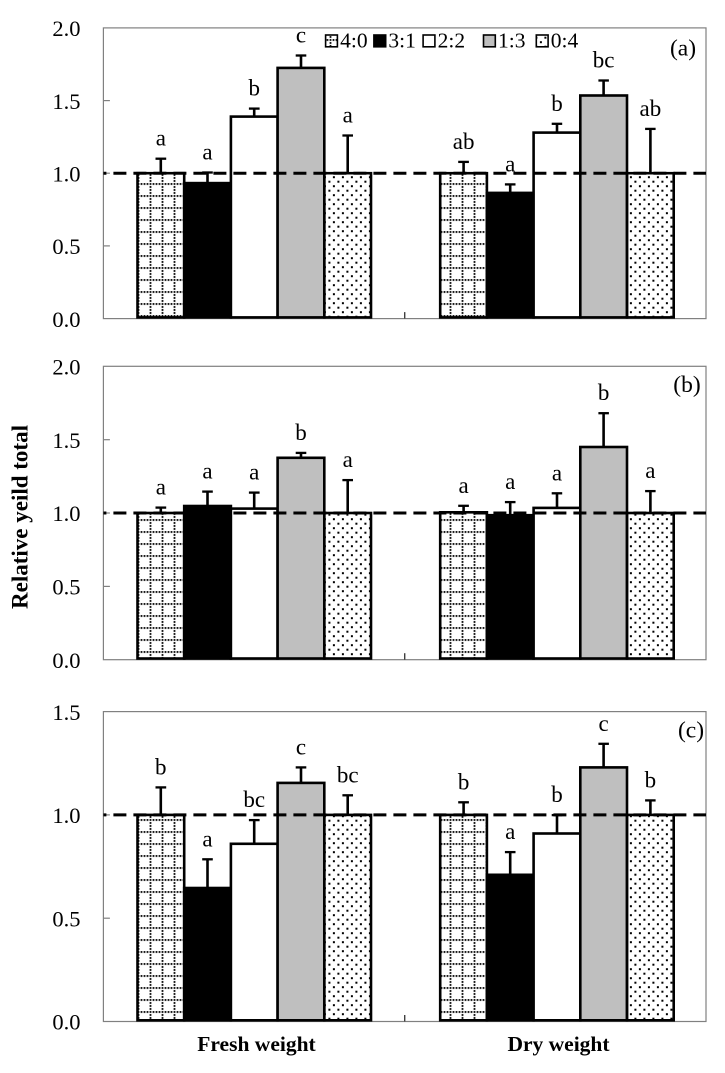 Image resolution: width=725 pixels, height=1073 pixels. Describe the element at coordinates (256, 1044) in the screenshot. I see `svg-text: Fresh weight` at that location.